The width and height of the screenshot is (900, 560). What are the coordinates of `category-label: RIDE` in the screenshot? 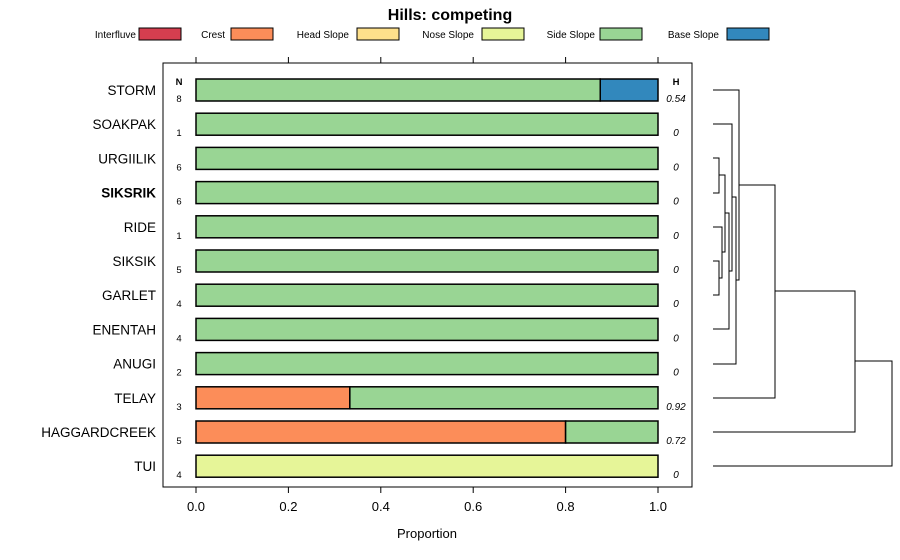 It's located at (140, 227).